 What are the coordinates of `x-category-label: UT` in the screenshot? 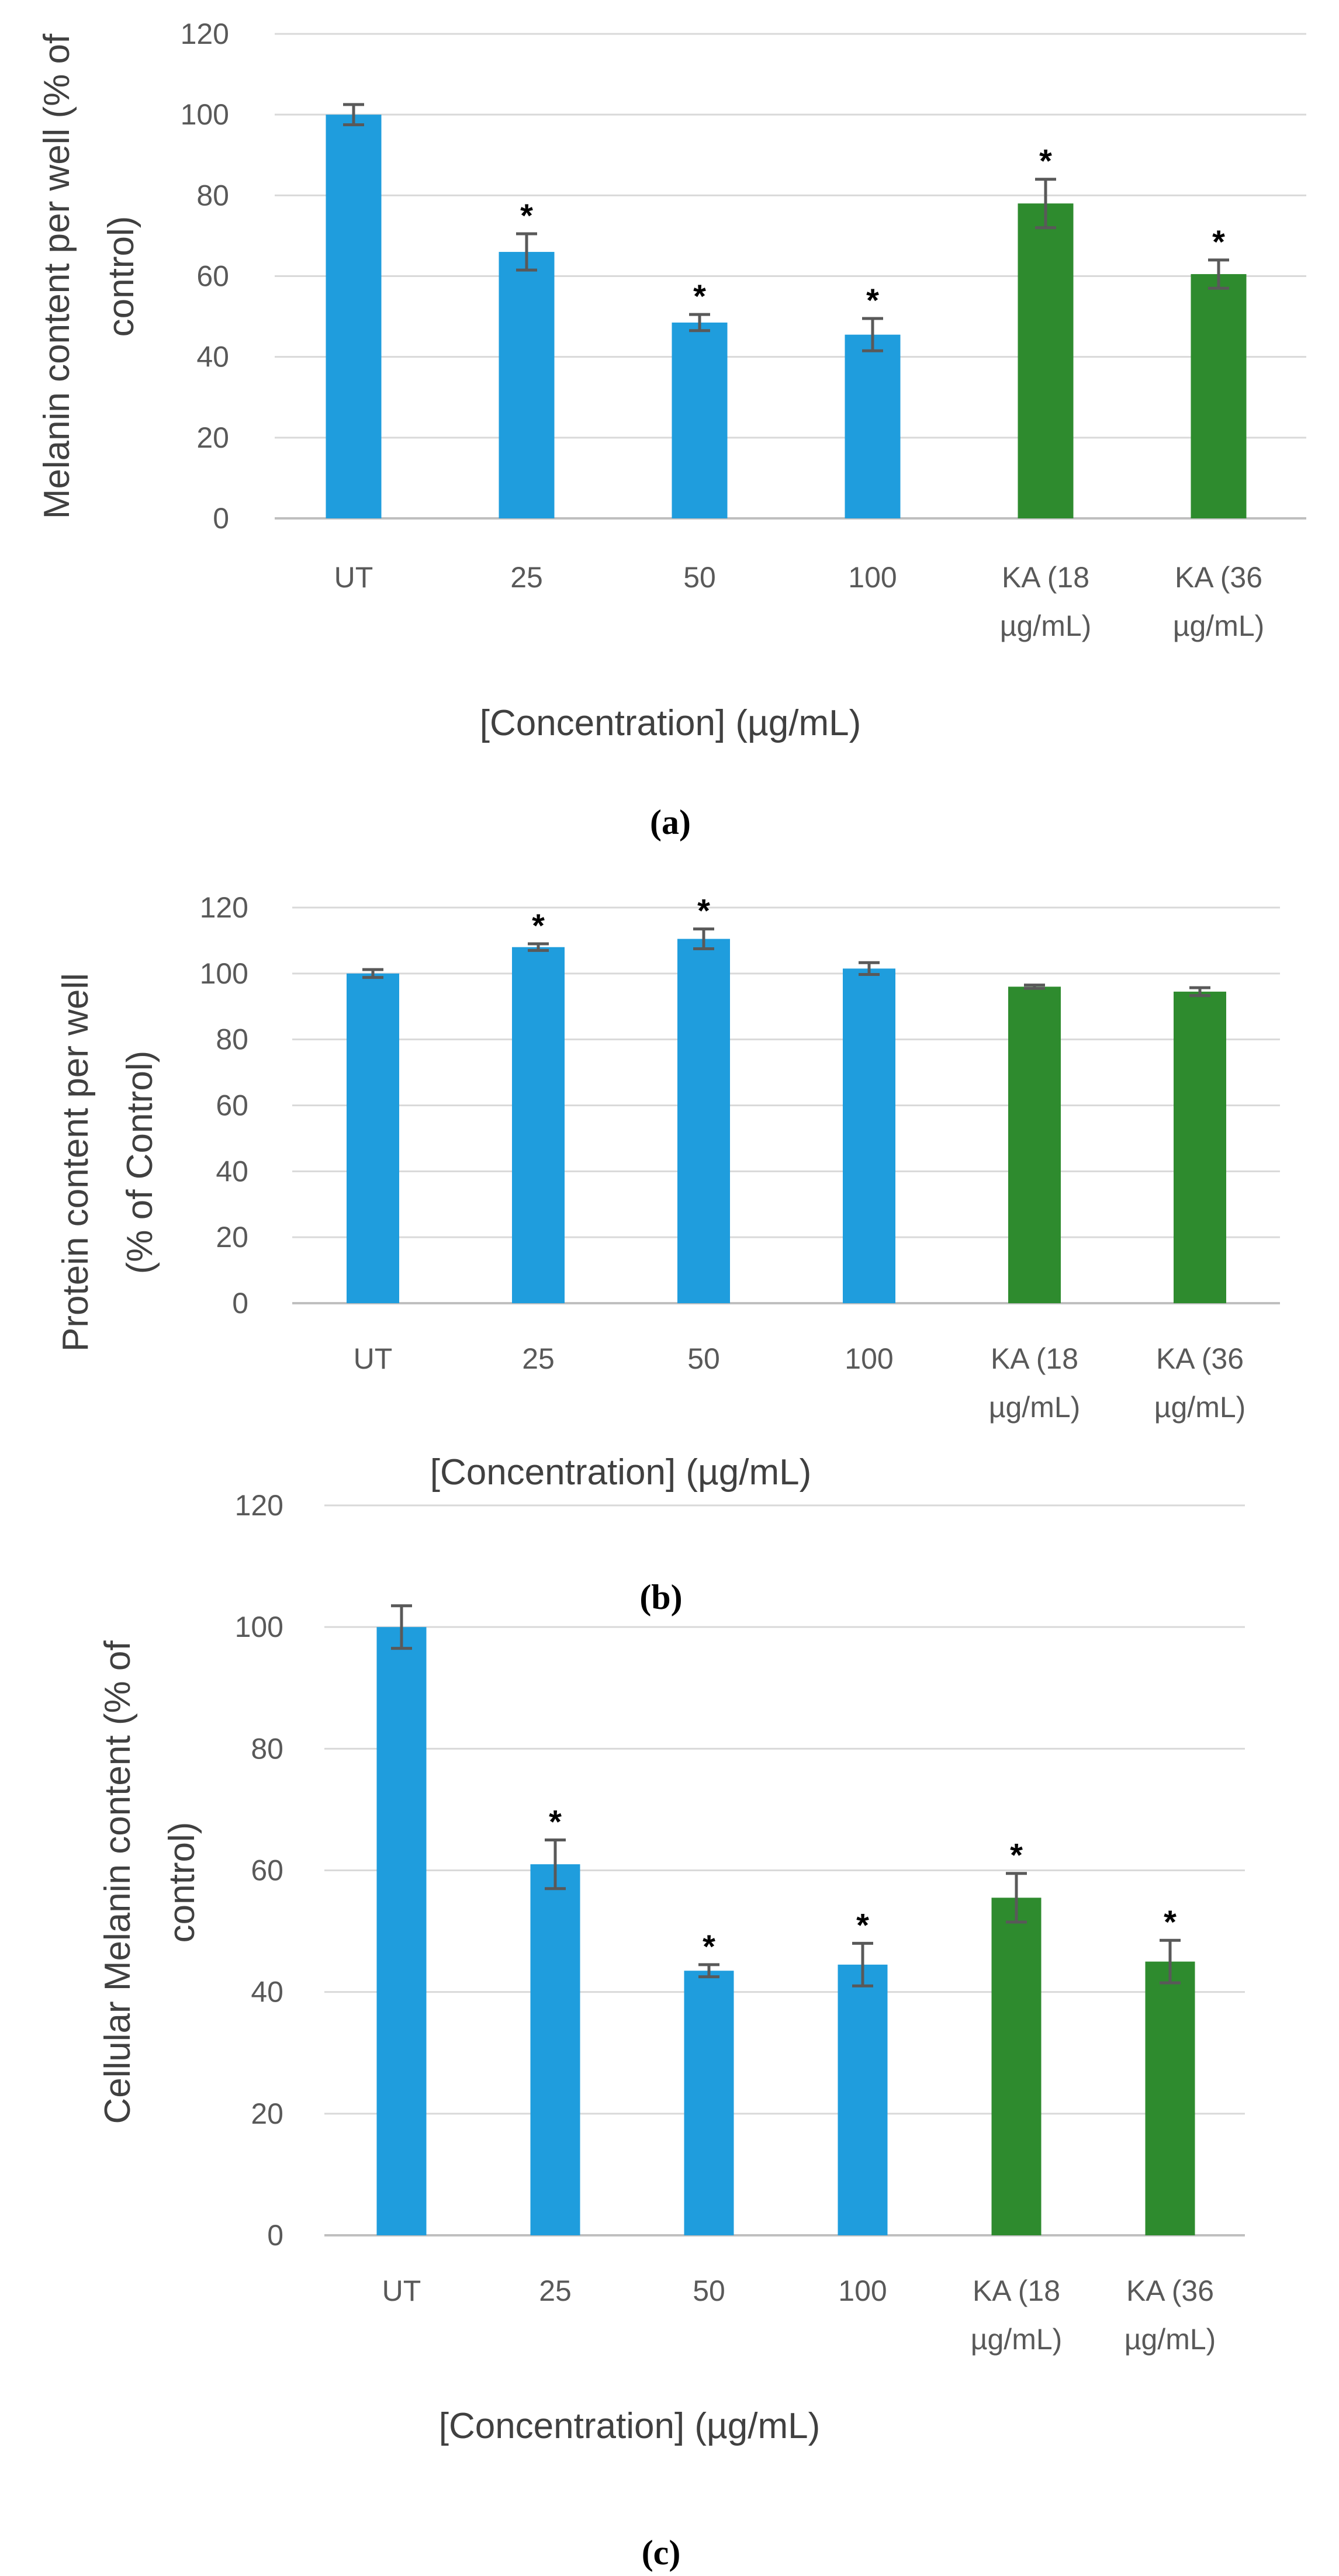 It's located at (373, 1358).